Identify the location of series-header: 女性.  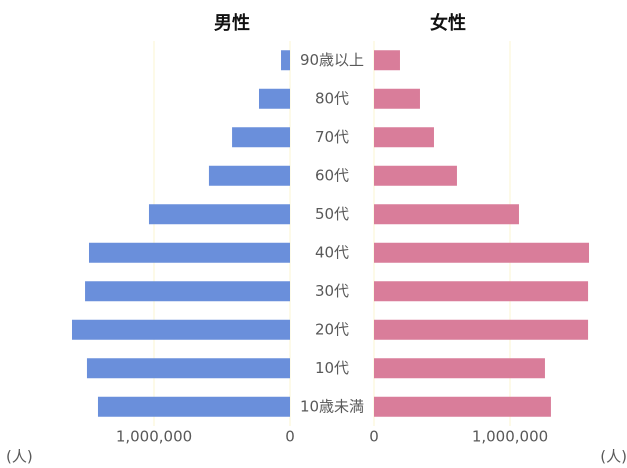
(448, 23).